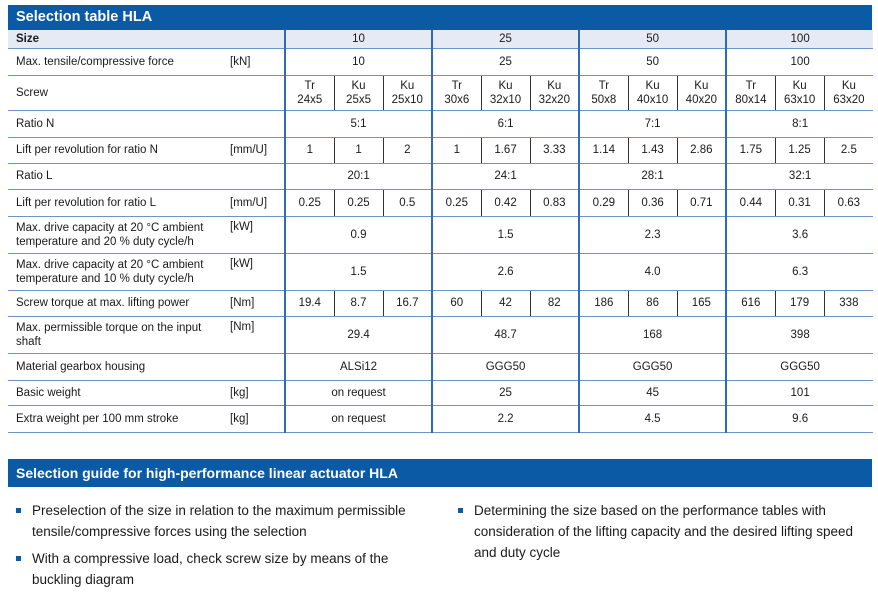 The image size is (878, 599). I want to click on cell-value: 20:1, so click(358, 176).